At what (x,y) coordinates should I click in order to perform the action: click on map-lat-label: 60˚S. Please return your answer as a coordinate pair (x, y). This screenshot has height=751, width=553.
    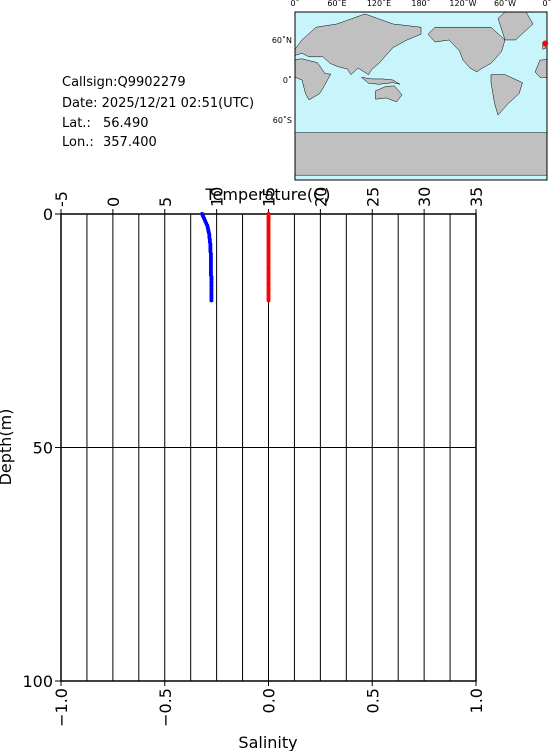
    Looking at the image, I should click on (282, 120).